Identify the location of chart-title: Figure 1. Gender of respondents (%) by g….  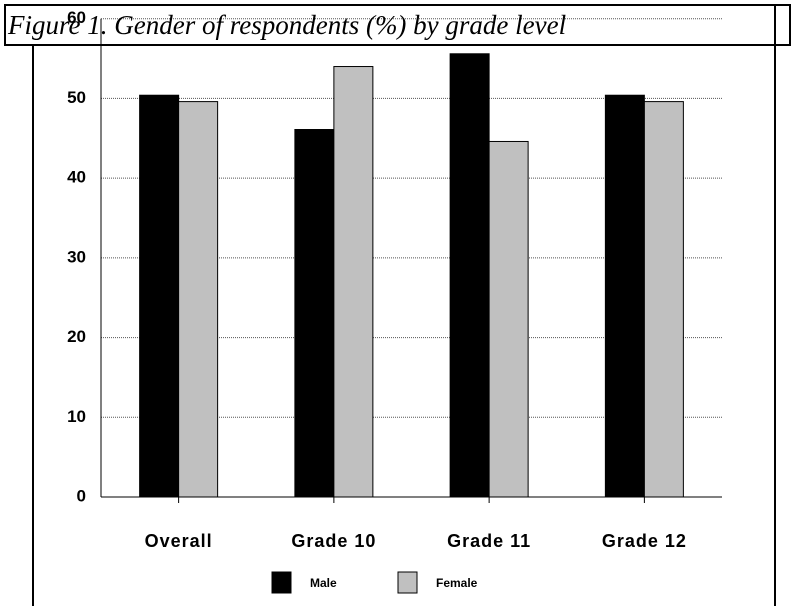
(286, 25).